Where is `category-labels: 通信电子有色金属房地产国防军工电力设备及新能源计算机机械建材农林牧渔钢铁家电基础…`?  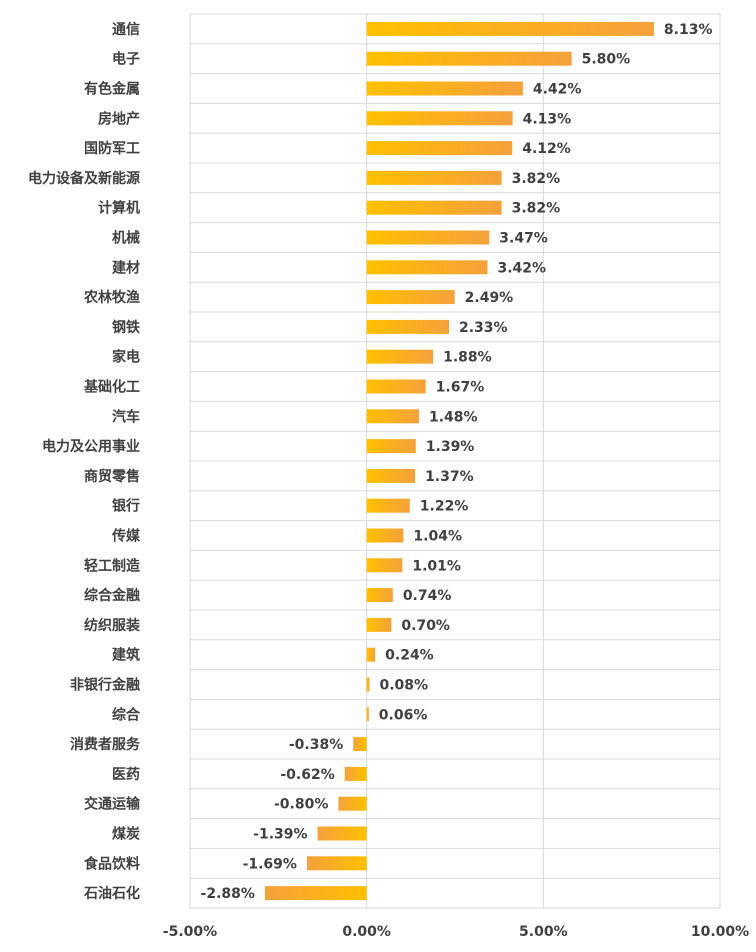
category-labels: 通信电子有色金属房地产国防军工电力设备及新能源计算机机械建材农林牧渔钢铁家电基础… is located at coordinates (84, 461).